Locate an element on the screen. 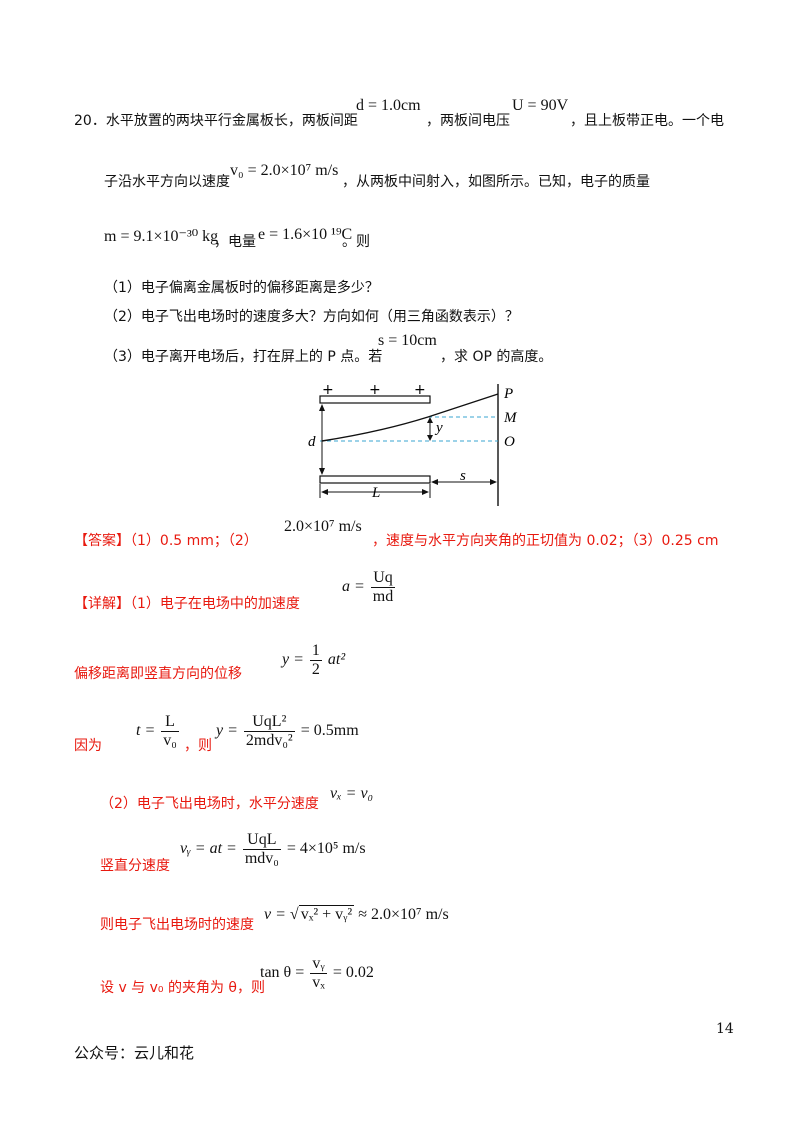 The image size is (800, 1132). problem-text: ，两板间电压 is located at coordinates (468, 121).